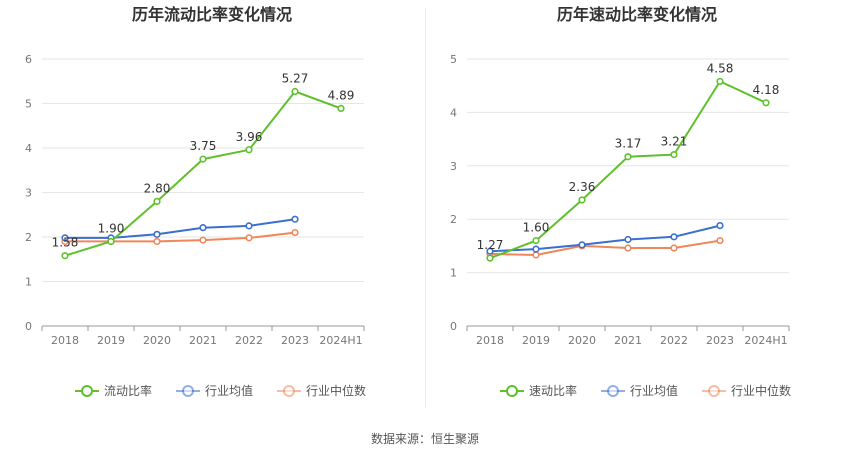  What do you see at coordinates (553, 390) in the screenshot?
I see `legend-label: 速动比率` at bounding box center [553, 390].